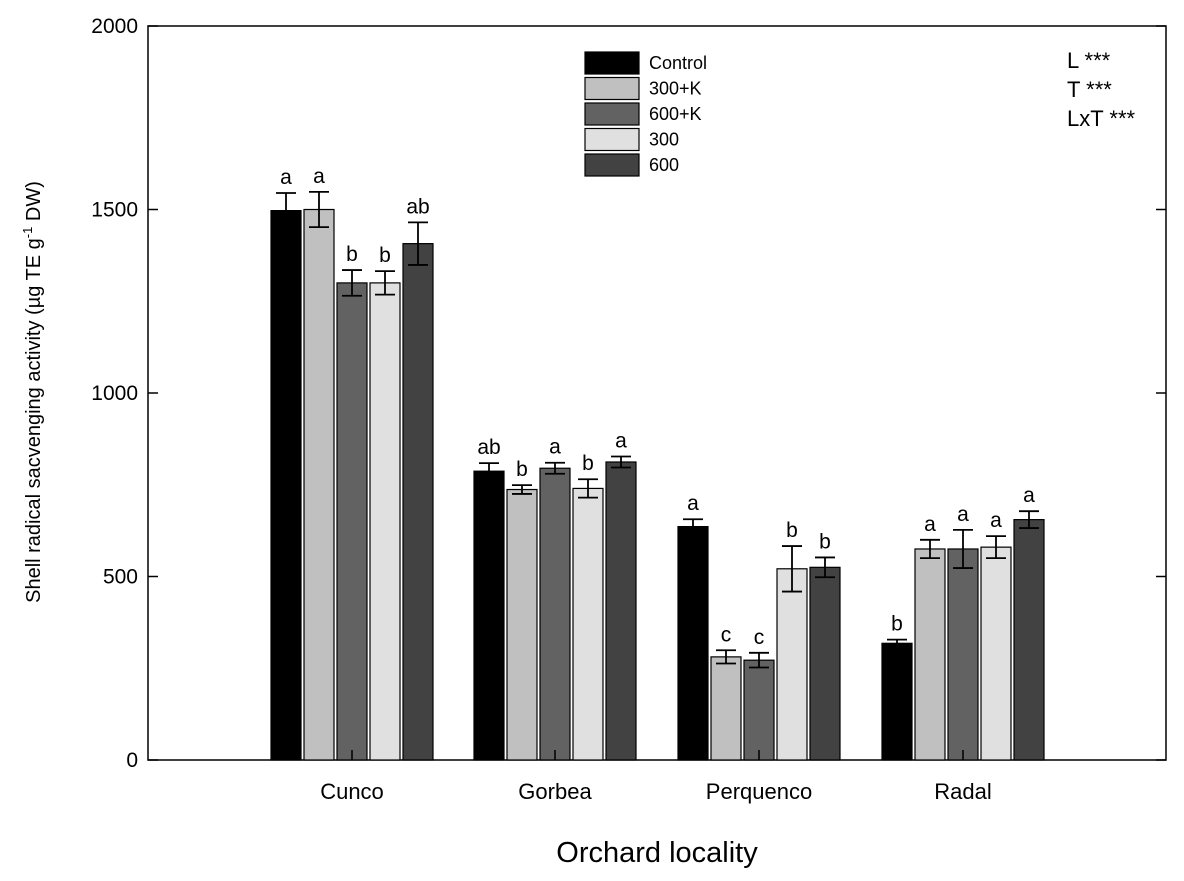 The width and height of the screenshot is (1184, 881). I want to click on legend-item: 300+K, so click(643, 88).